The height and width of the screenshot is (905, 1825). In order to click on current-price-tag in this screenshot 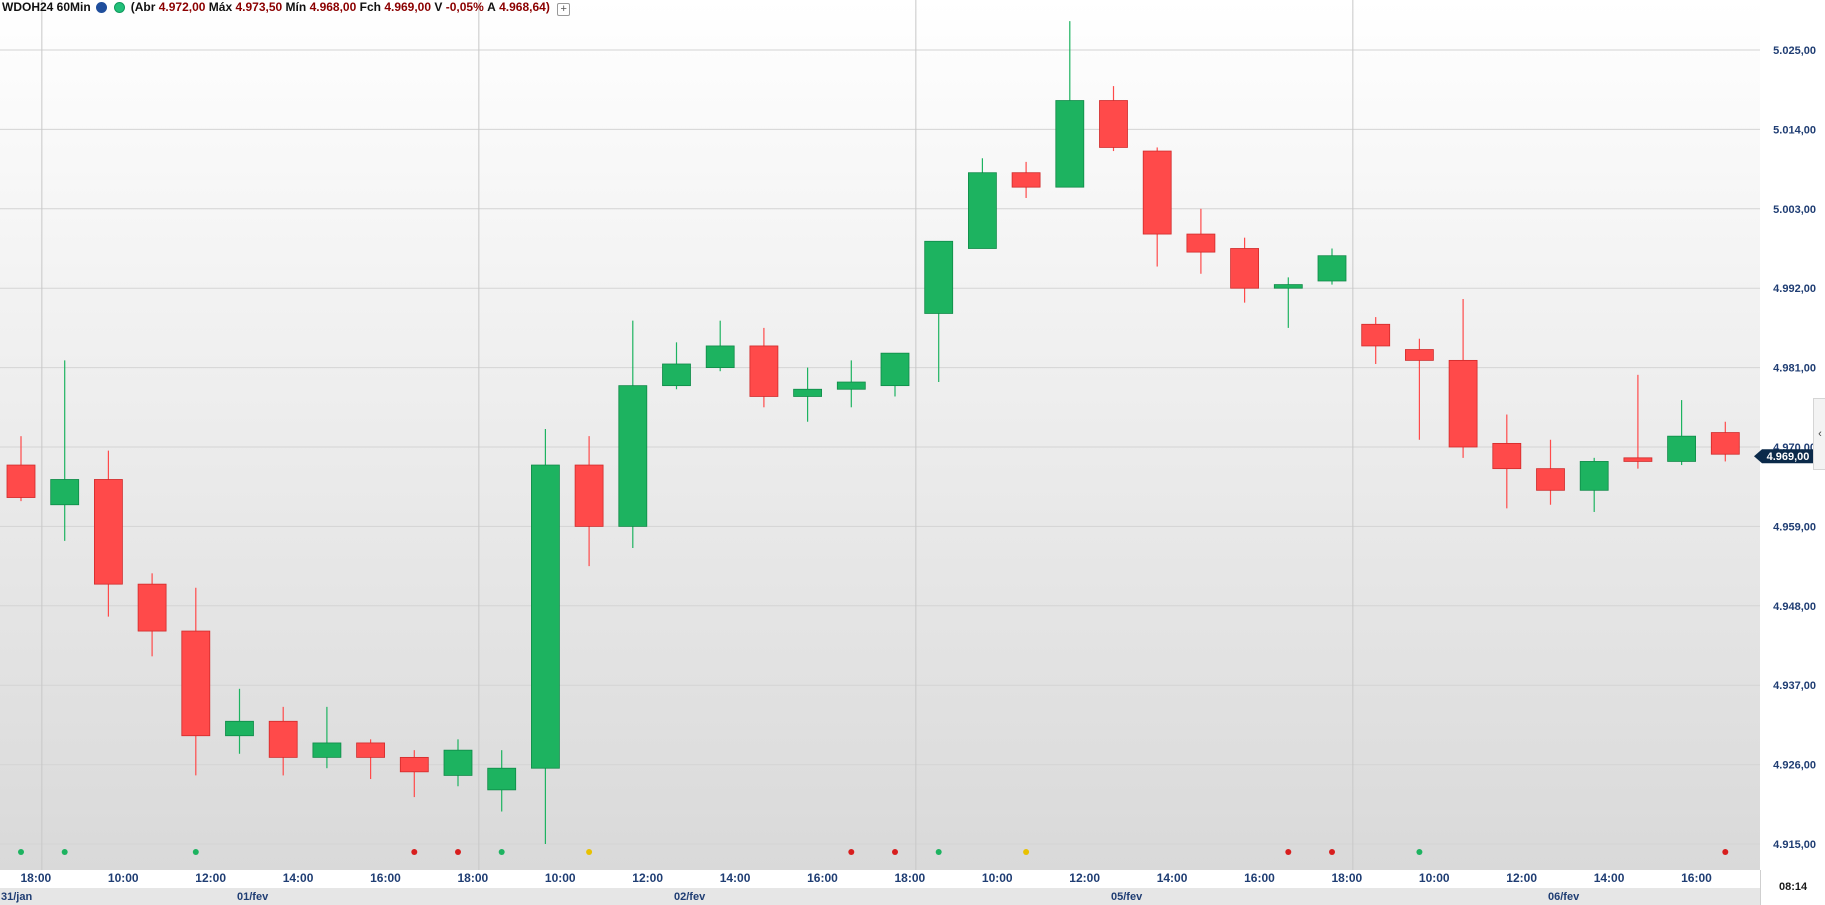, I will do `click(1785, 456)`.